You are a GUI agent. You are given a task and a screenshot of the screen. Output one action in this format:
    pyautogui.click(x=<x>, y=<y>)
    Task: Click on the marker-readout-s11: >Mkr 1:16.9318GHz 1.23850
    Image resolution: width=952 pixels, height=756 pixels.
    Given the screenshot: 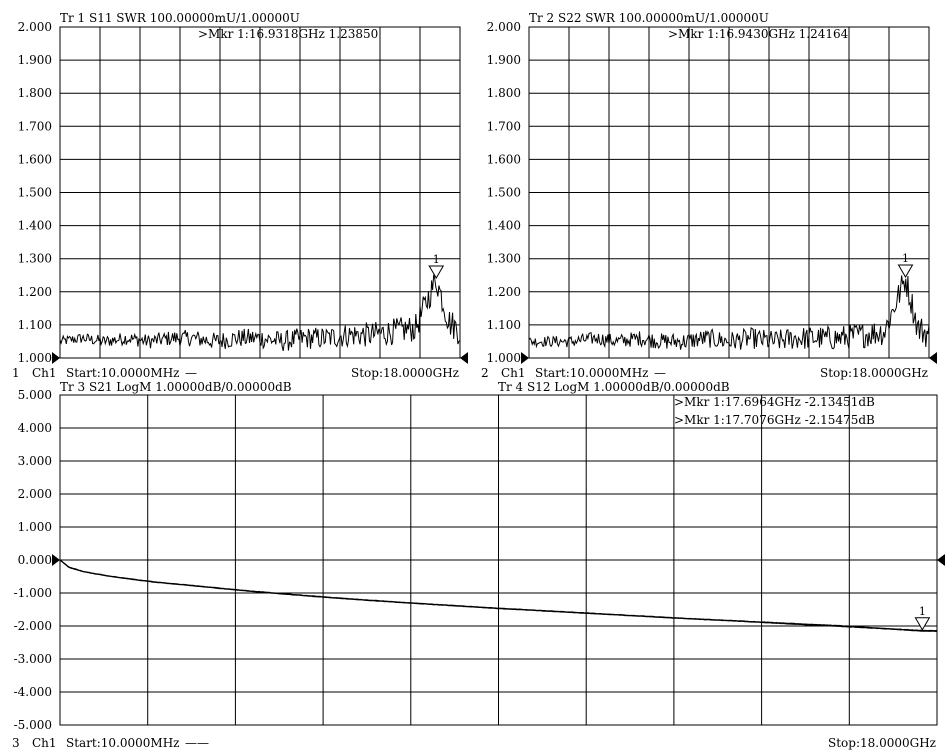 What is the action you would take?
    pyautogui.click(x=288, y=34)
    